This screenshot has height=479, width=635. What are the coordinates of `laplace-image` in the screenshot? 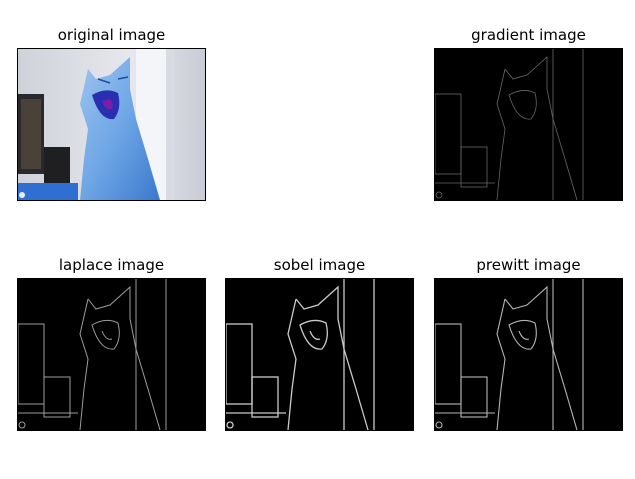 It's located at (111, 354).